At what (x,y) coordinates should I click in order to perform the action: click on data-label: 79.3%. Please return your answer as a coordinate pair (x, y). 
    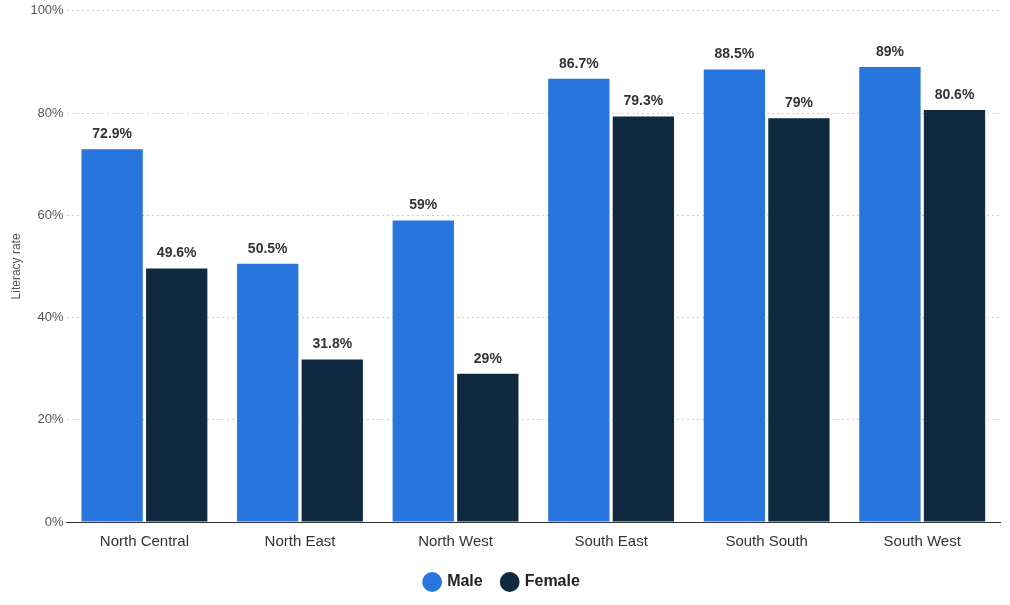
    Looking at the image, I should click on (643, 100).